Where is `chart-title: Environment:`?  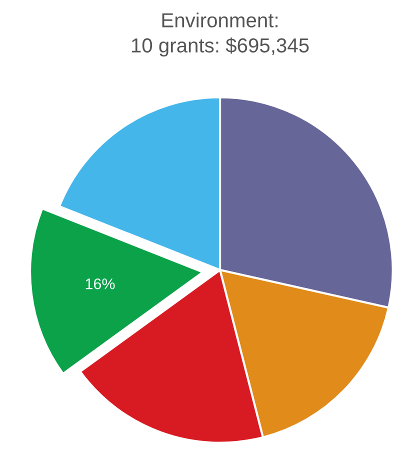 chart-title: Environment: is located at coordinates (220, 20).